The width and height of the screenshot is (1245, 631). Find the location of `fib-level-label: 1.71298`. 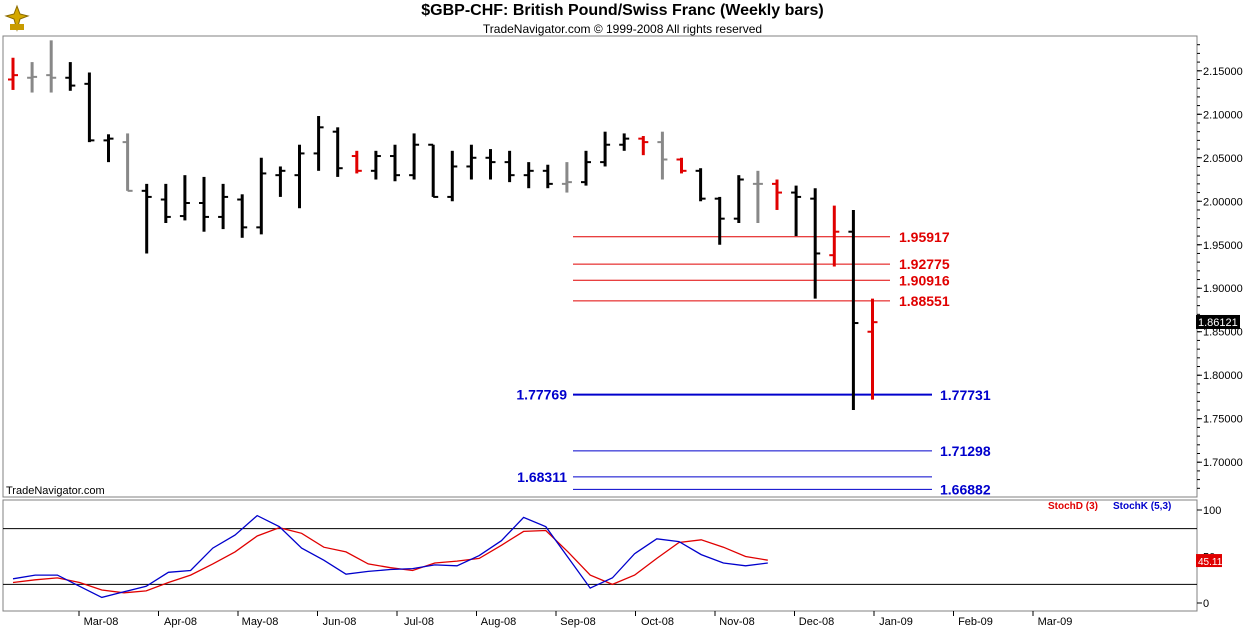

fib-level-label: 1.71298 is located at coordinates (965, 451).